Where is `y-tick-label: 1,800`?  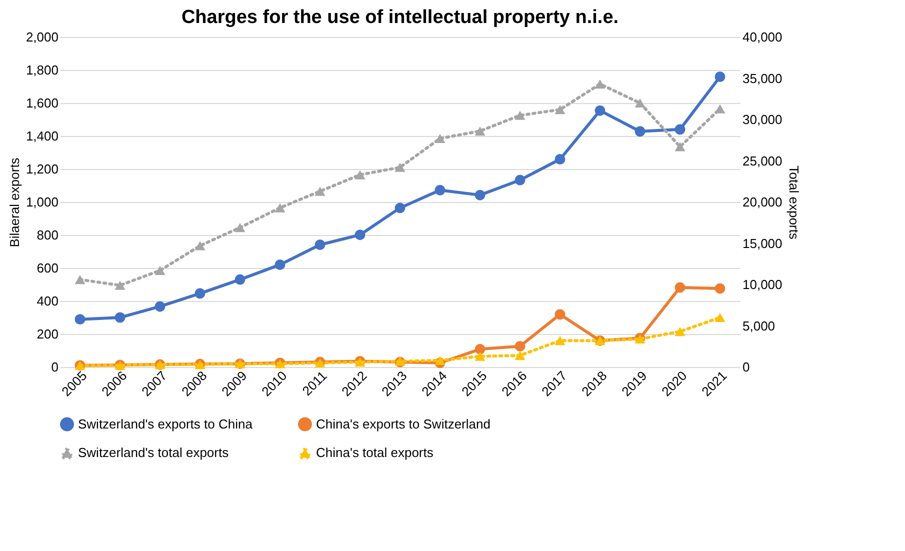 y-tick-label: 1,800 is located at coordinates (42, 70).